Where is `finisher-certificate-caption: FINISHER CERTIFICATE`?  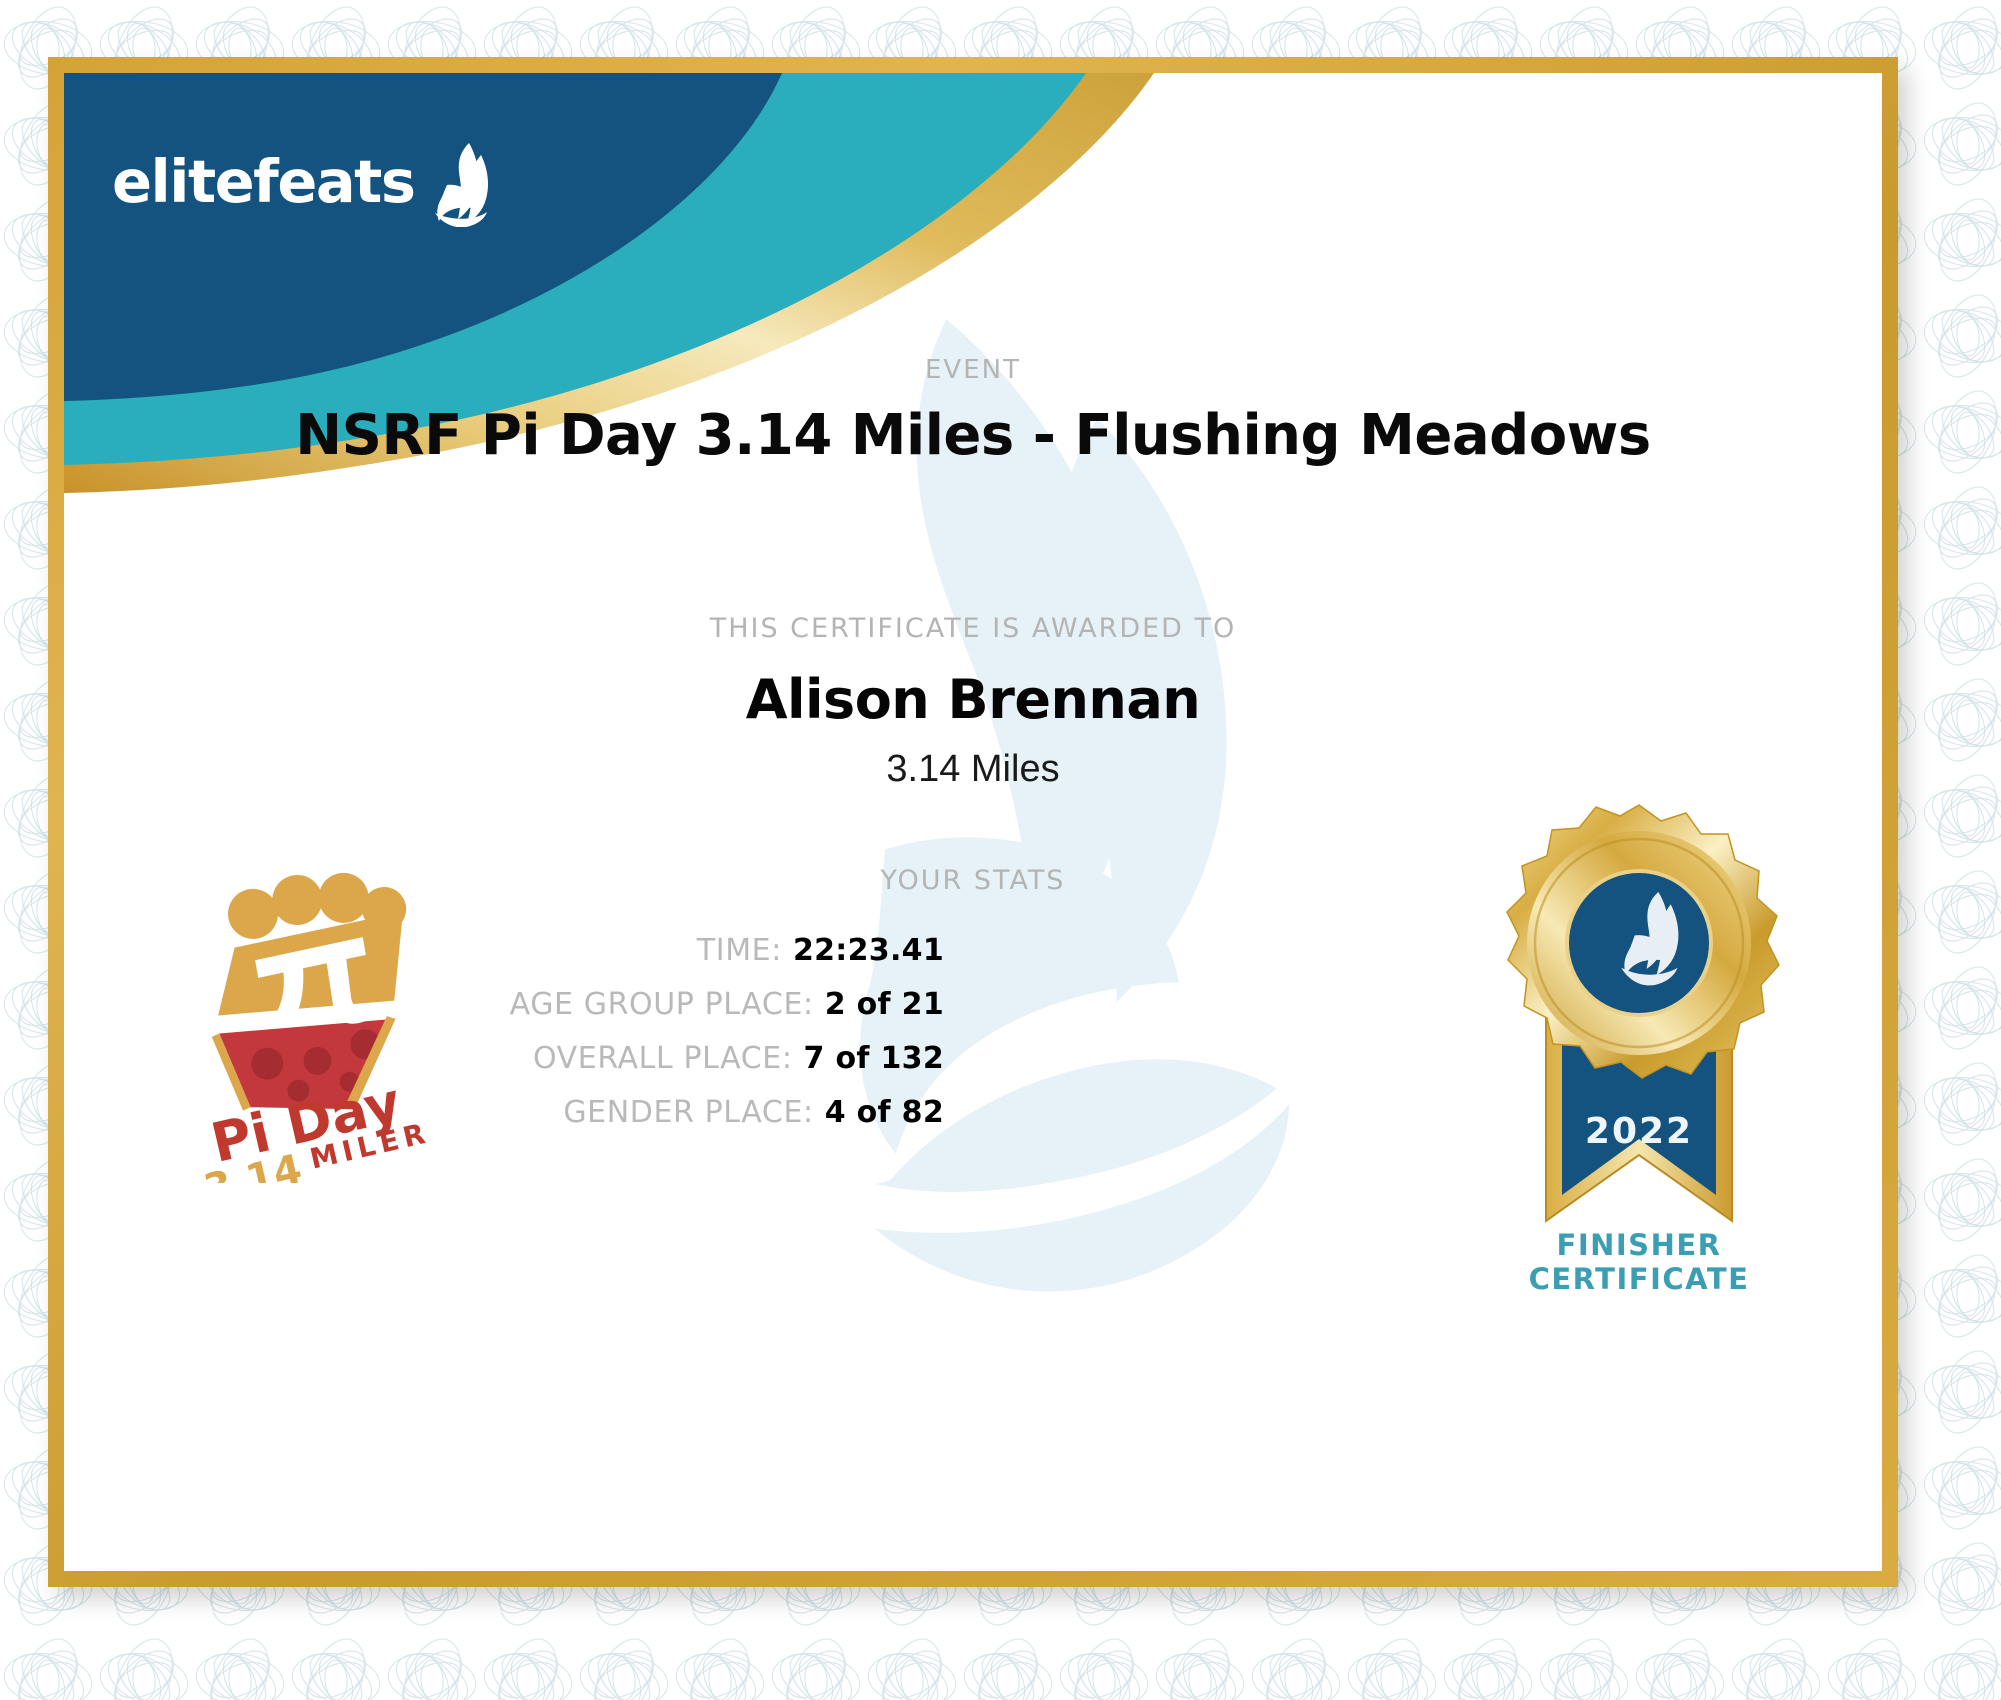
finisher-certificate-caption: FINISHER CERTIFICATE is located at coordinates (1639, 1262).